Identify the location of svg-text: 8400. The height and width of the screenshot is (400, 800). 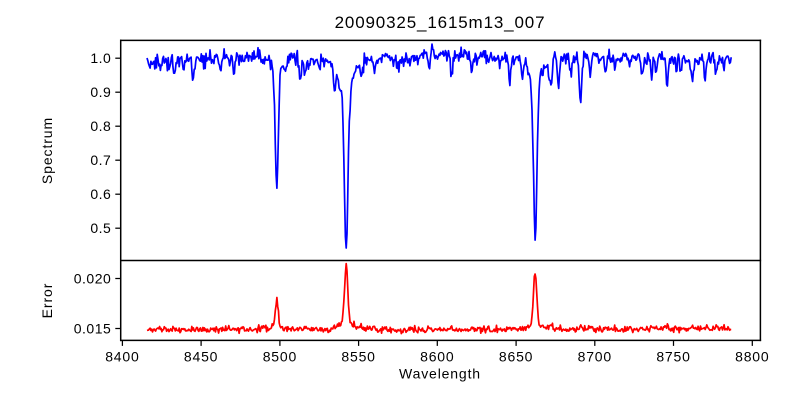
(122, 357).